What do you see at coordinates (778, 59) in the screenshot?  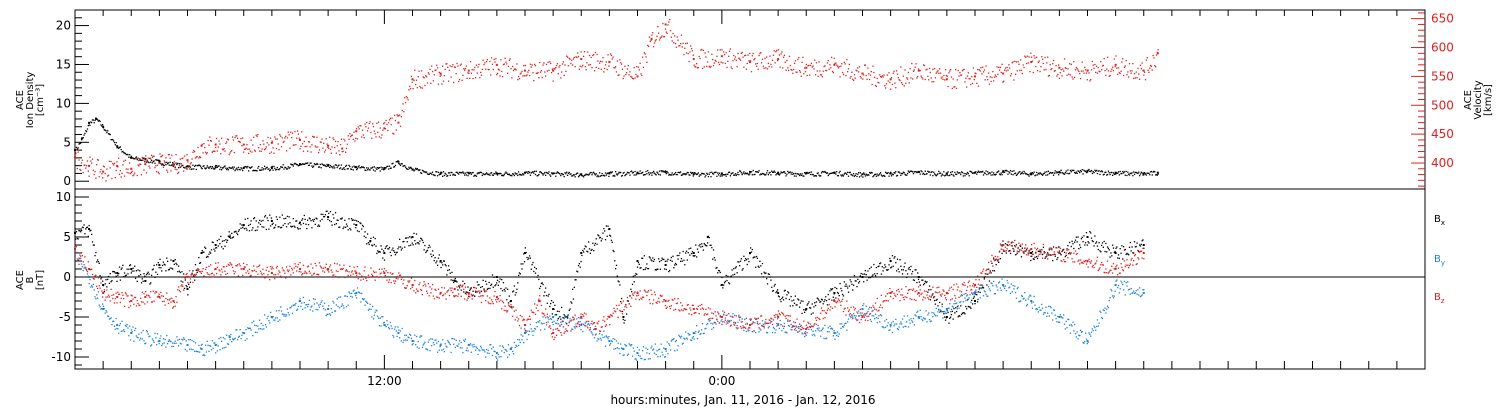 I see `data-point` at bounding box center [778, 59].